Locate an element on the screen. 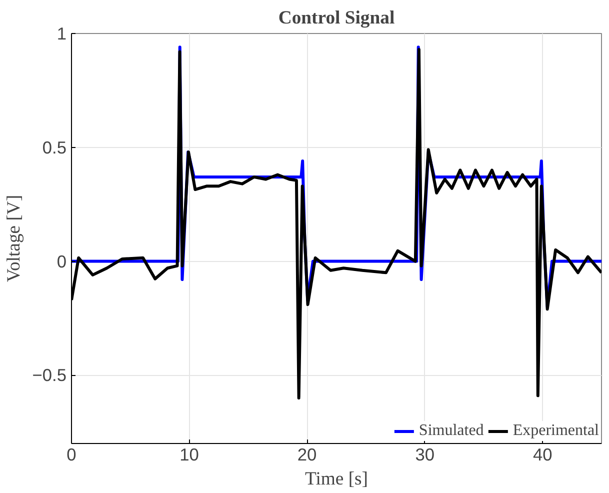 This screenshot has height=493, width=609. y-tick-label: 0 is located at coordinates (61, 261).